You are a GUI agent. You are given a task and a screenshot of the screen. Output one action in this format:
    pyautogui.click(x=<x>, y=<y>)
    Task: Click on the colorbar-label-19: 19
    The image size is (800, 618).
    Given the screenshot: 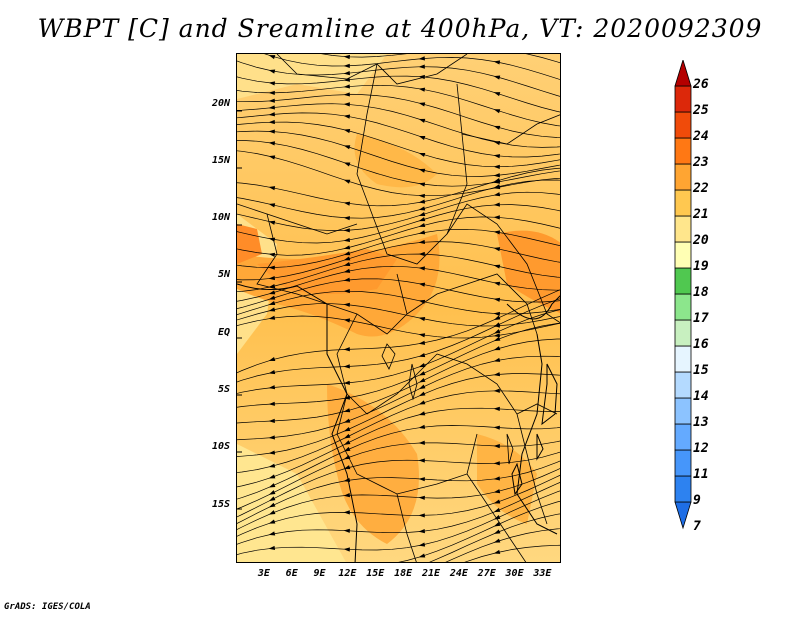 What is the action you would take?
    pyautogui.click(x=701, y=266)
    